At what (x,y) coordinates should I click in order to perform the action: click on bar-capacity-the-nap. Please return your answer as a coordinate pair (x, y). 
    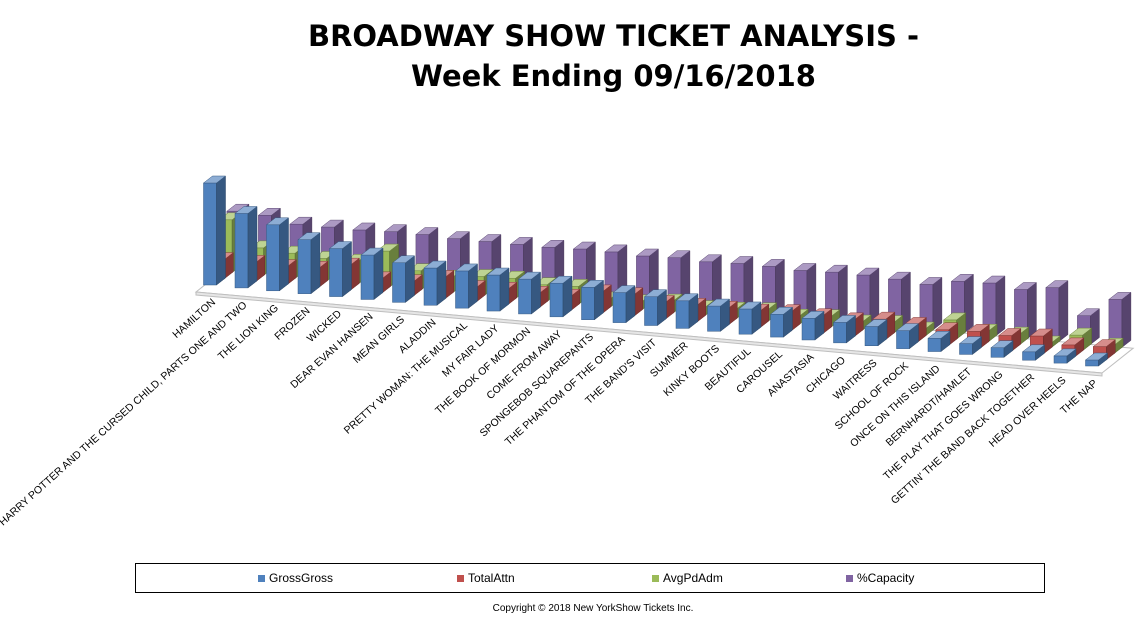
    Looking at the image, I should click on (1120, 319).